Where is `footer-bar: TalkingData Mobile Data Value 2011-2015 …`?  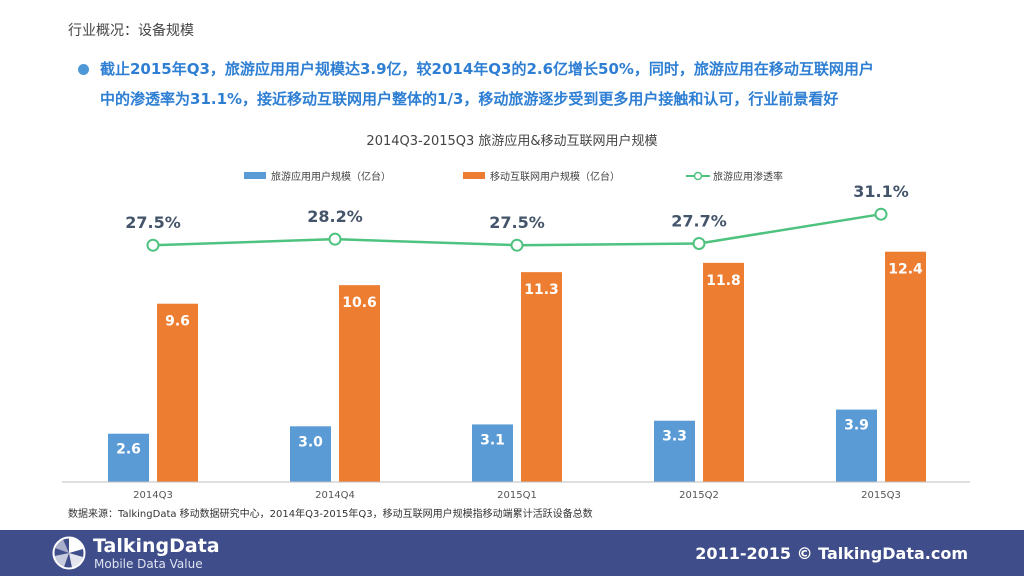
footer-bar: TalkingData Mobile Data Value 2011-2015 … is located at coordinates (512, 553).